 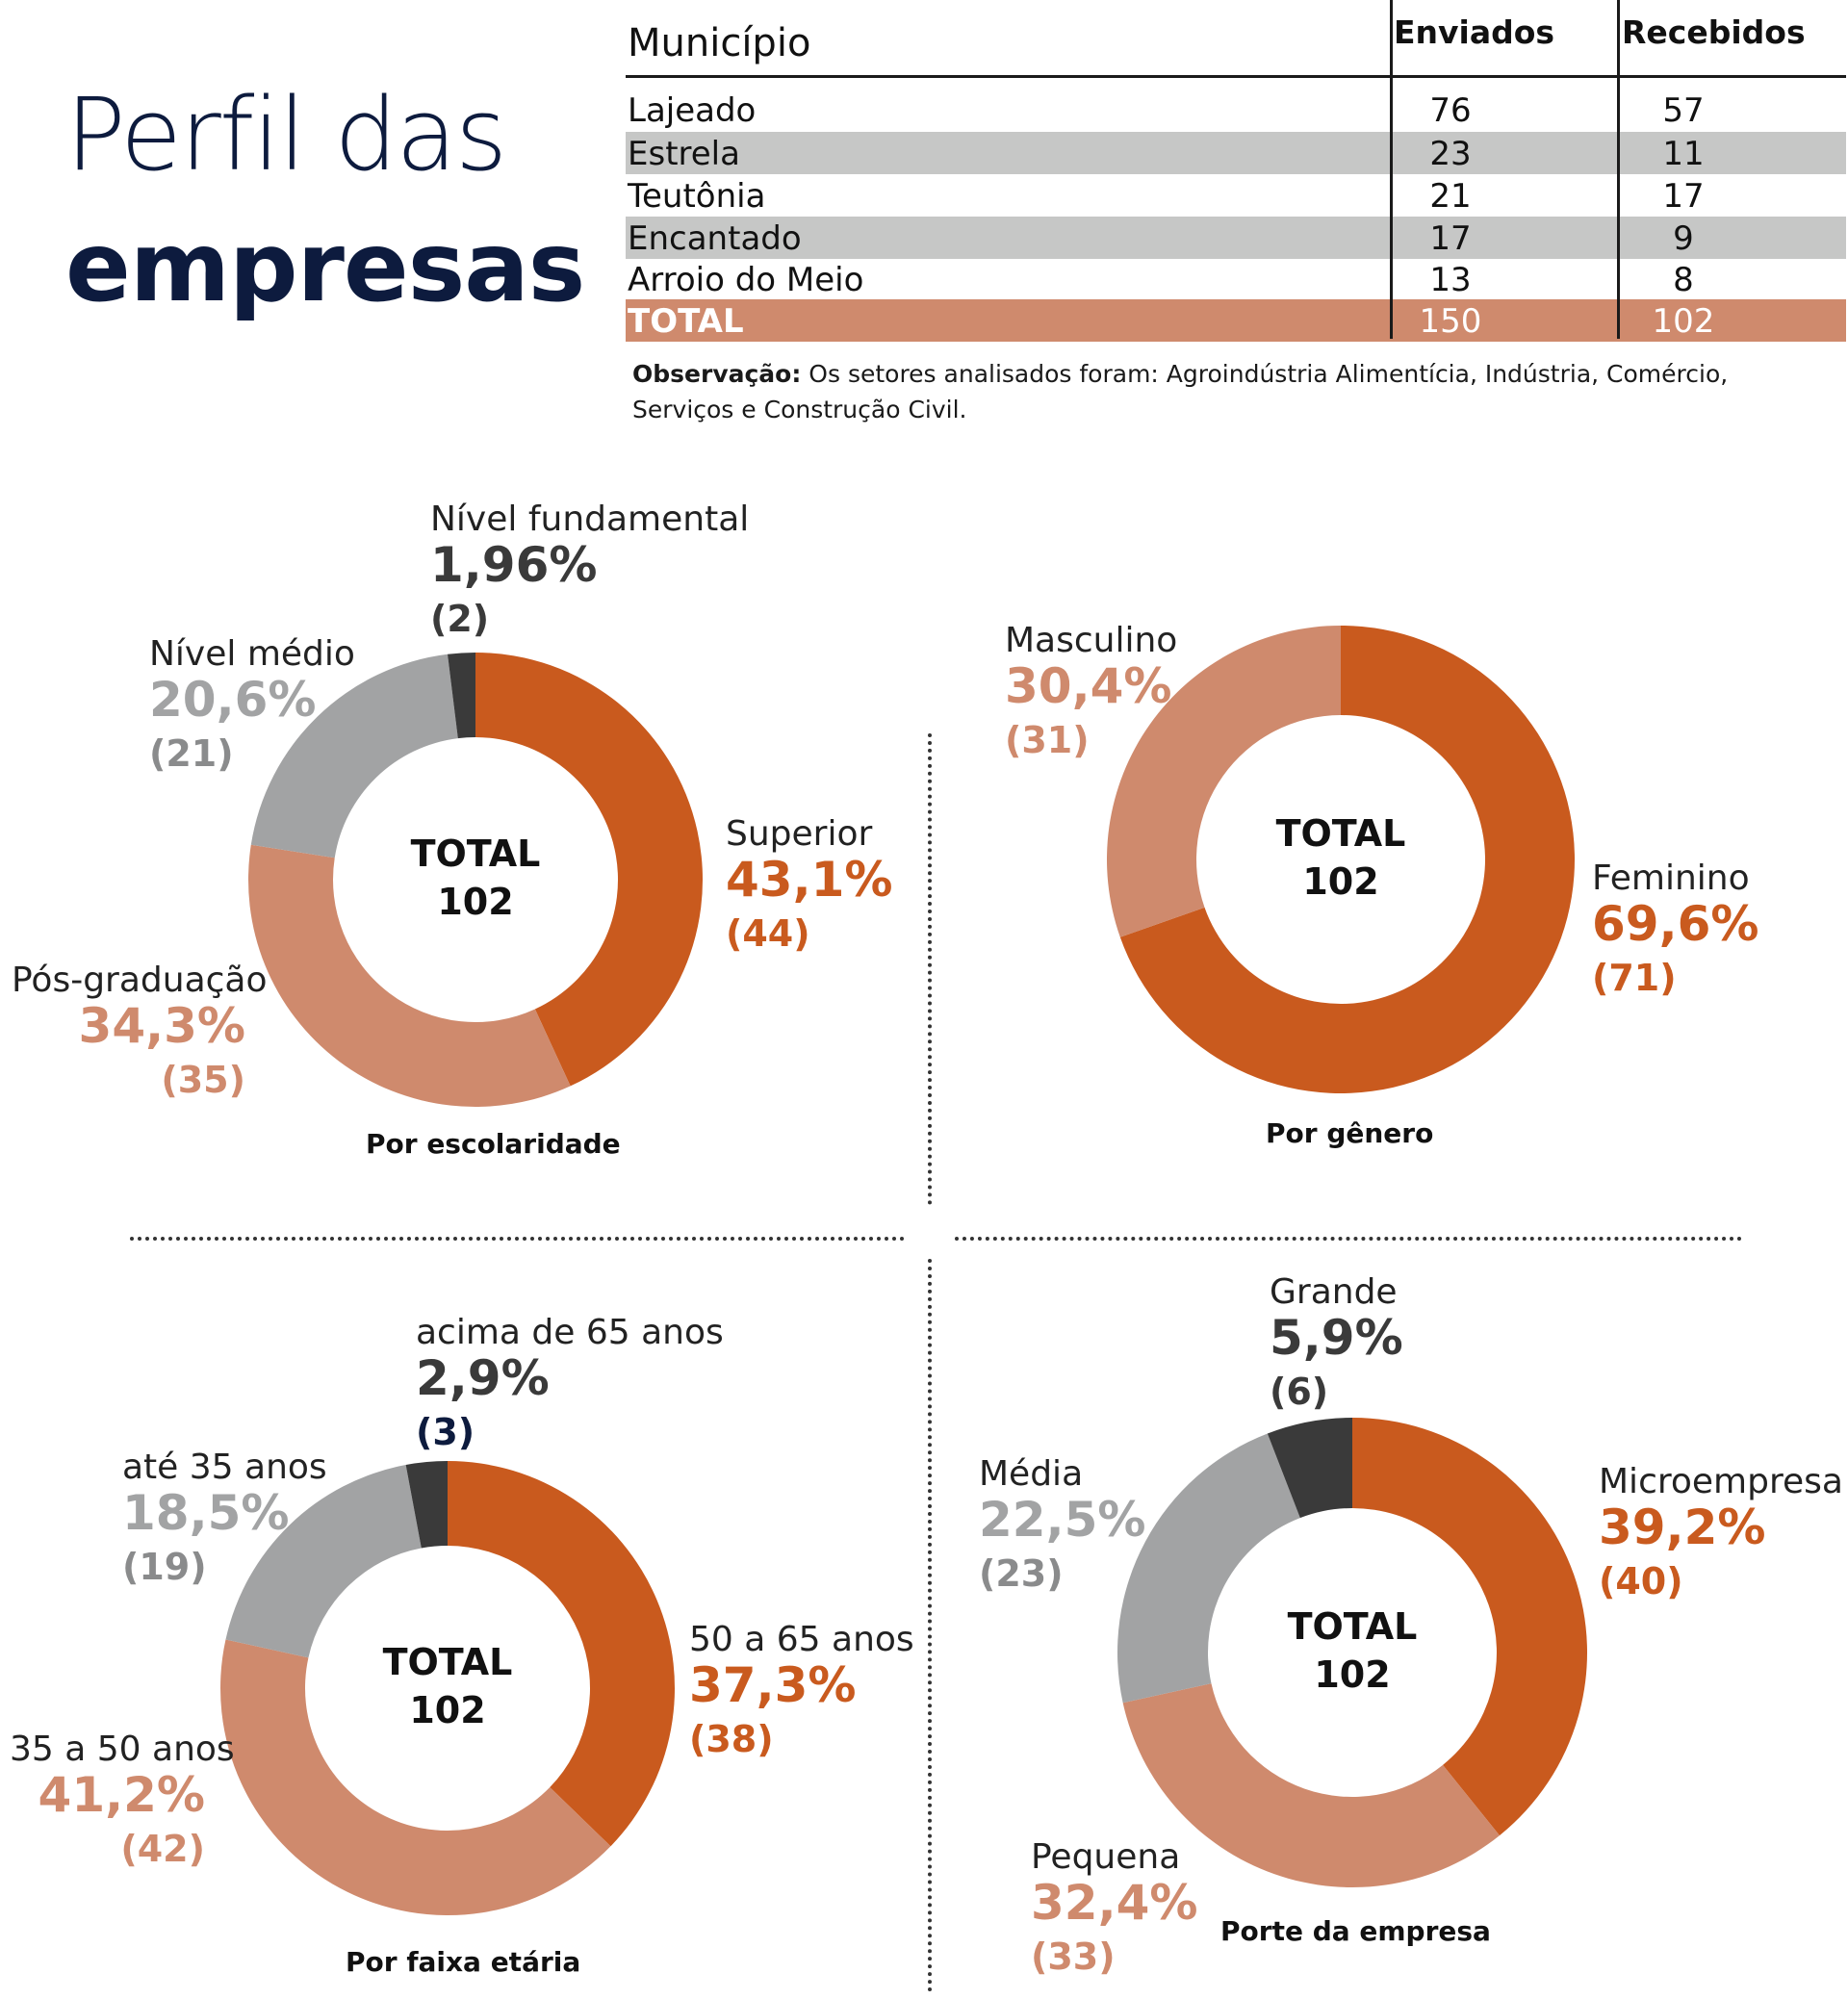 What do you see at coordinates (252, 654) in the screenshot?
I see `slice-name: Nível médio` at bounding box center [252, 654].